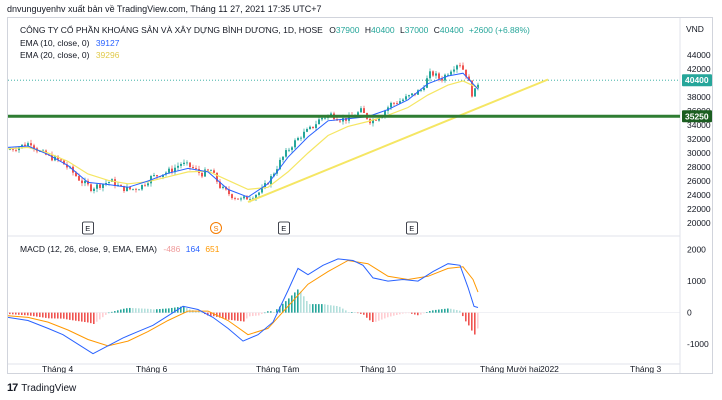 The height and width of the screenshot is (400, 722). What do you see at coordinates (697, 116) in the screenshot?
I see `support-badge-bg` at bounding box center [697, 116].